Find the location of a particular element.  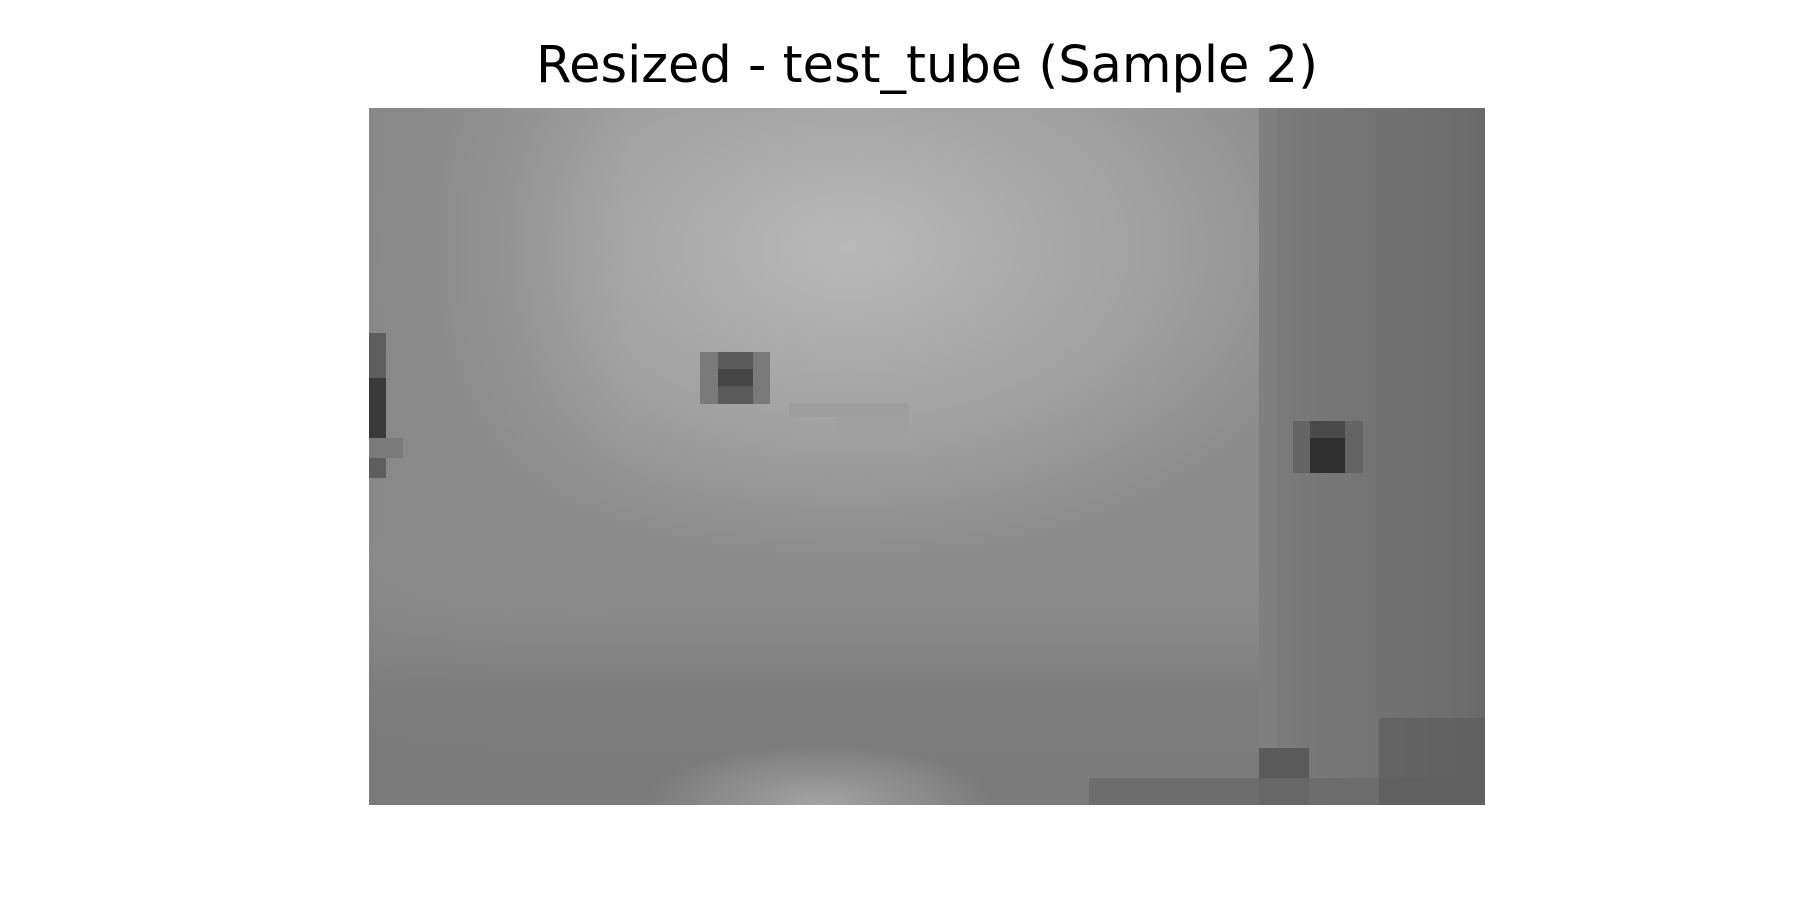

figure-title: Resized - test_tube (Sample 2) is located at coordinates (900, 66).